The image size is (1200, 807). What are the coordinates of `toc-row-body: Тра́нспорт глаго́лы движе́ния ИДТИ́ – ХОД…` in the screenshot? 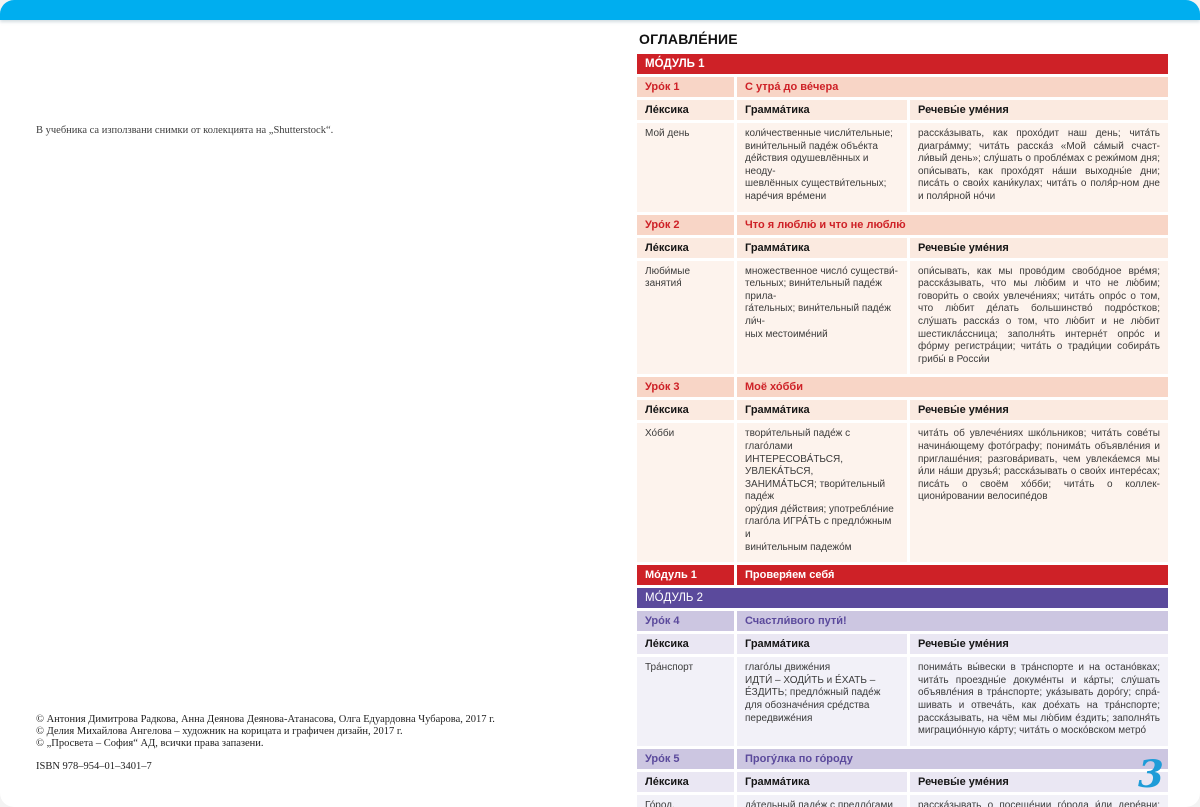 It's located at (902, 701).